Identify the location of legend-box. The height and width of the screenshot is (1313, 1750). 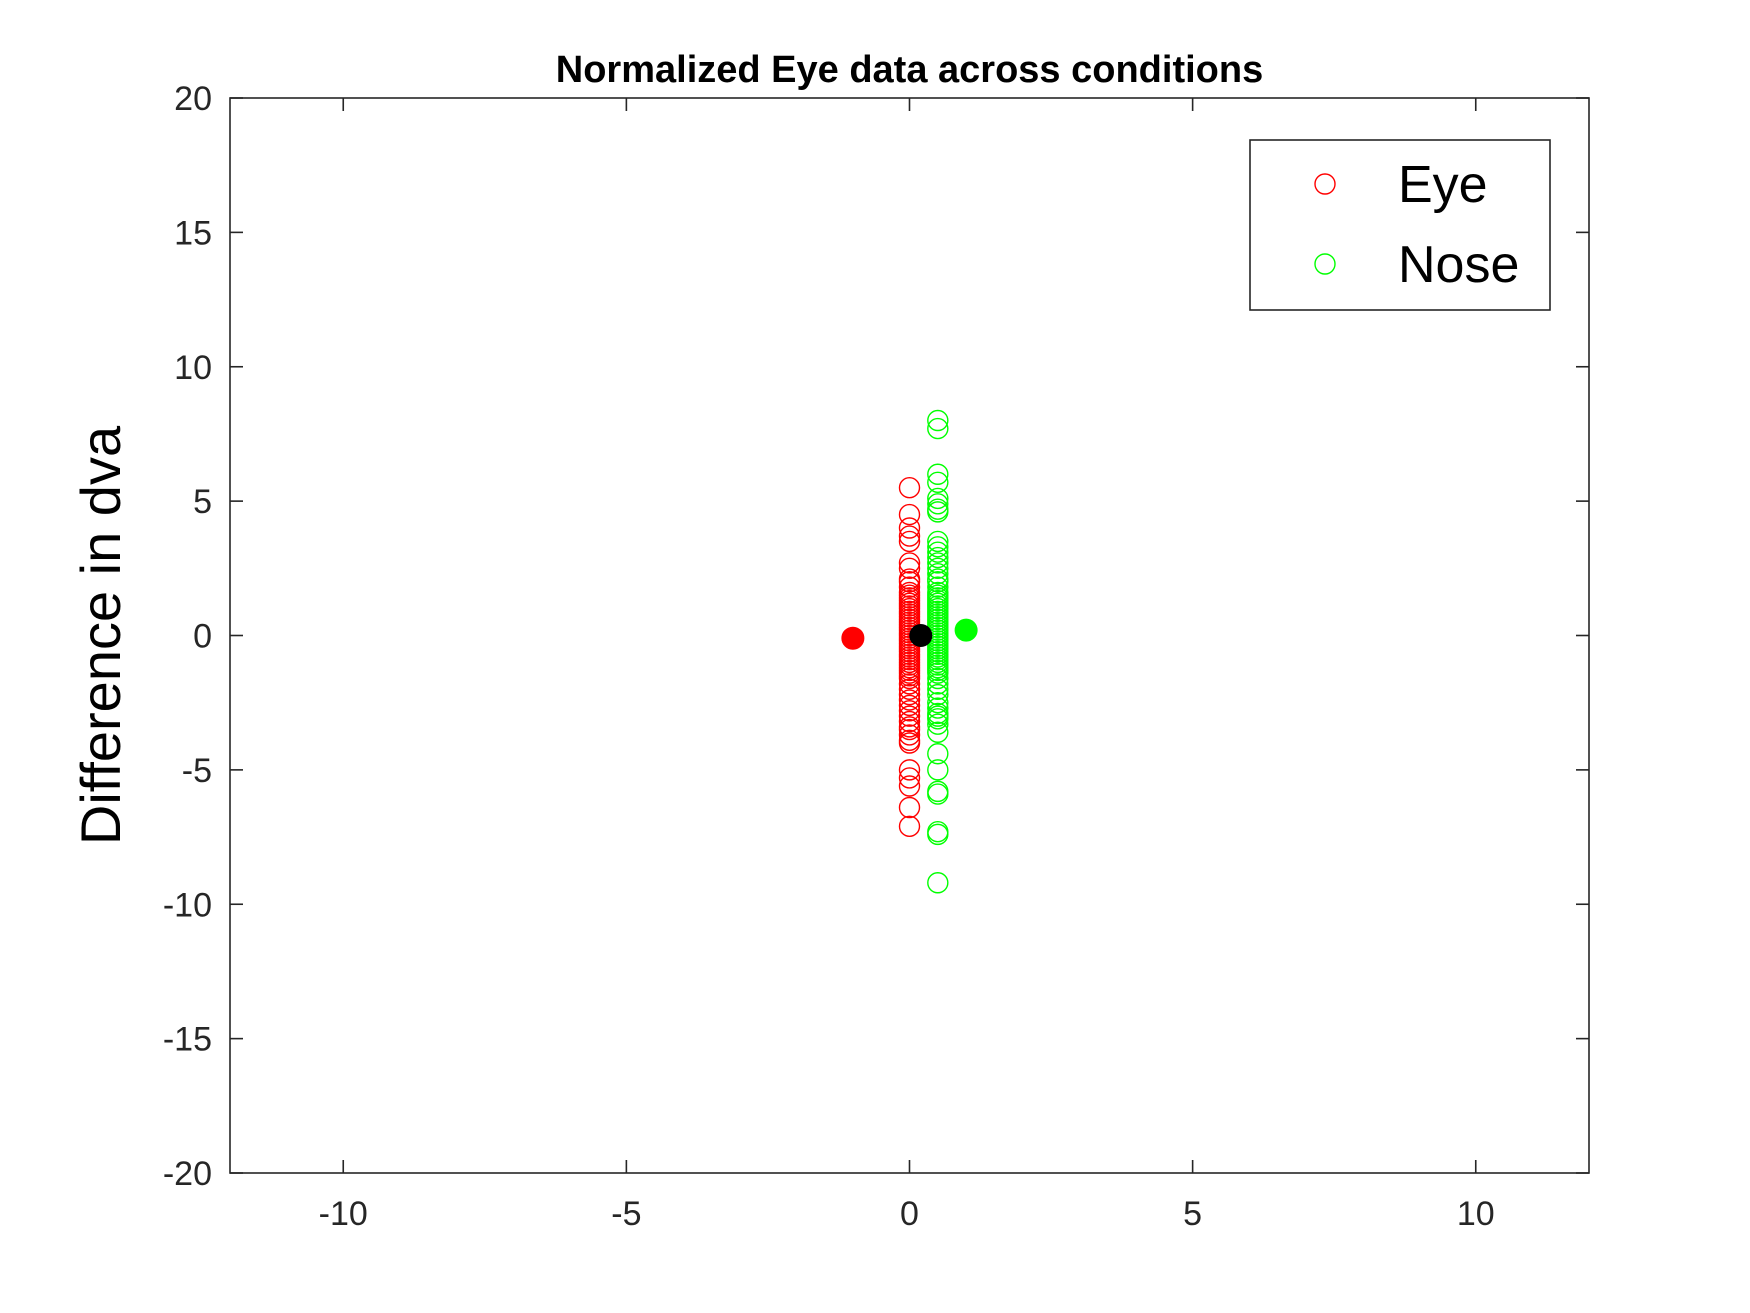
(1400, 225).